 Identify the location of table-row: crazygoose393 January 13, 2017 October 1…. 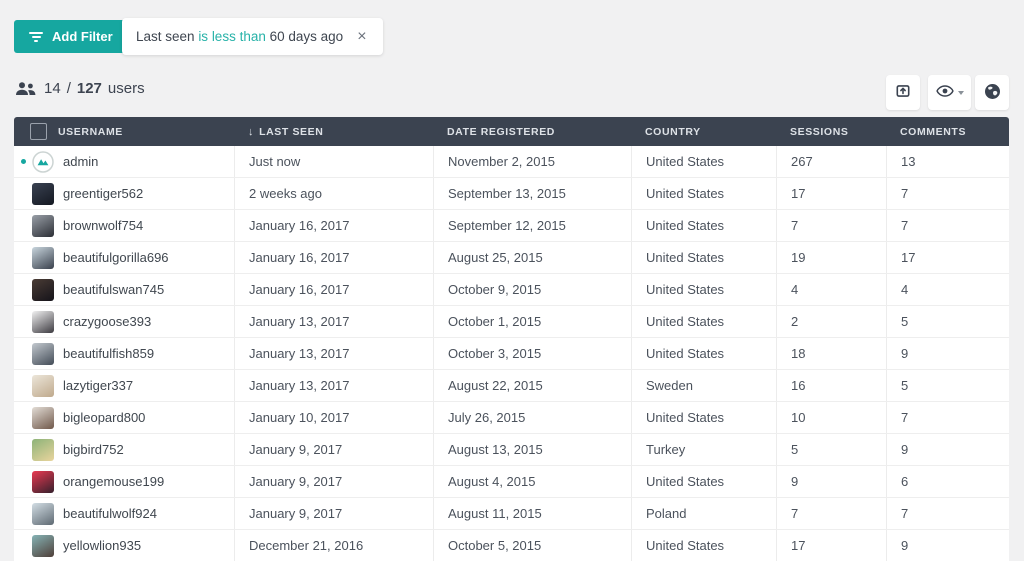
(511, 322).